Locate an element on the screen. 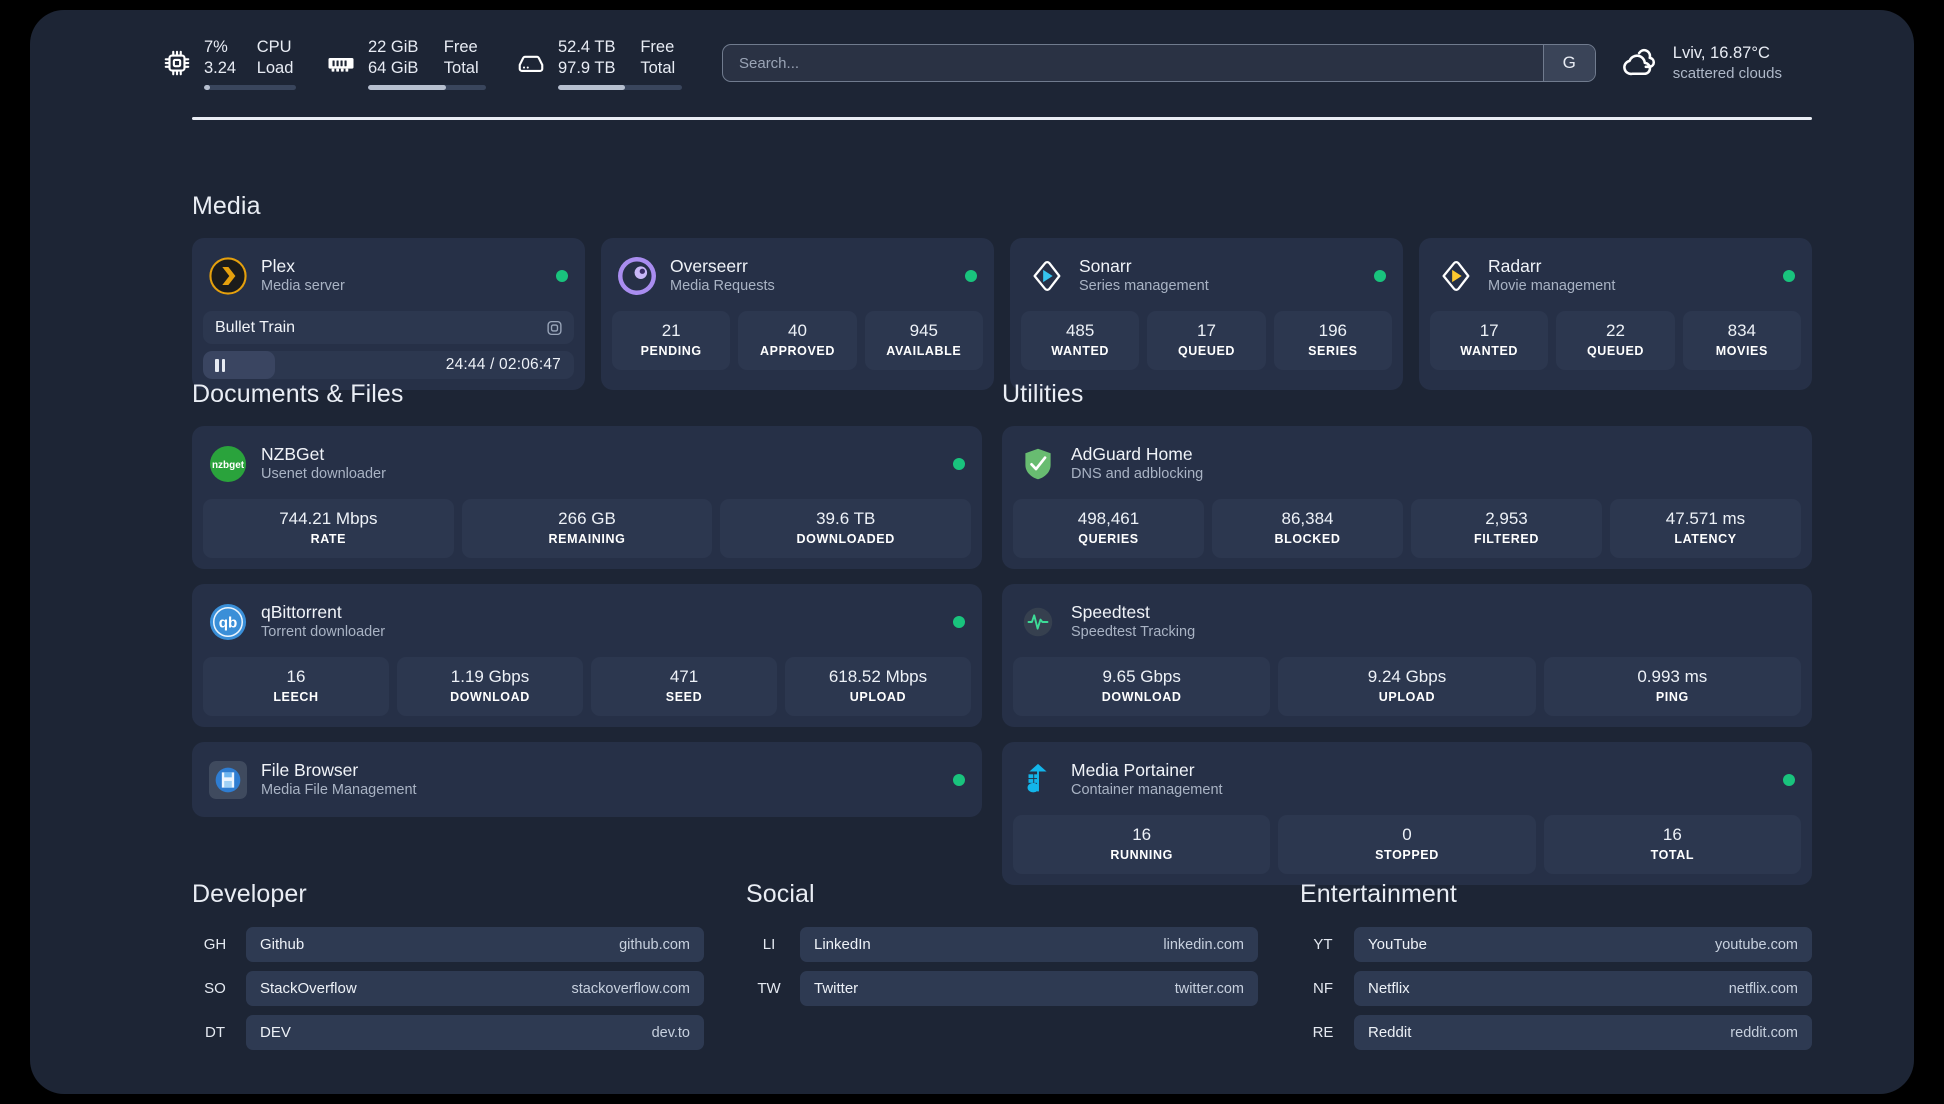  portainer-card-titles: Media Portainer Container management is located at coordinates (1147, 779).